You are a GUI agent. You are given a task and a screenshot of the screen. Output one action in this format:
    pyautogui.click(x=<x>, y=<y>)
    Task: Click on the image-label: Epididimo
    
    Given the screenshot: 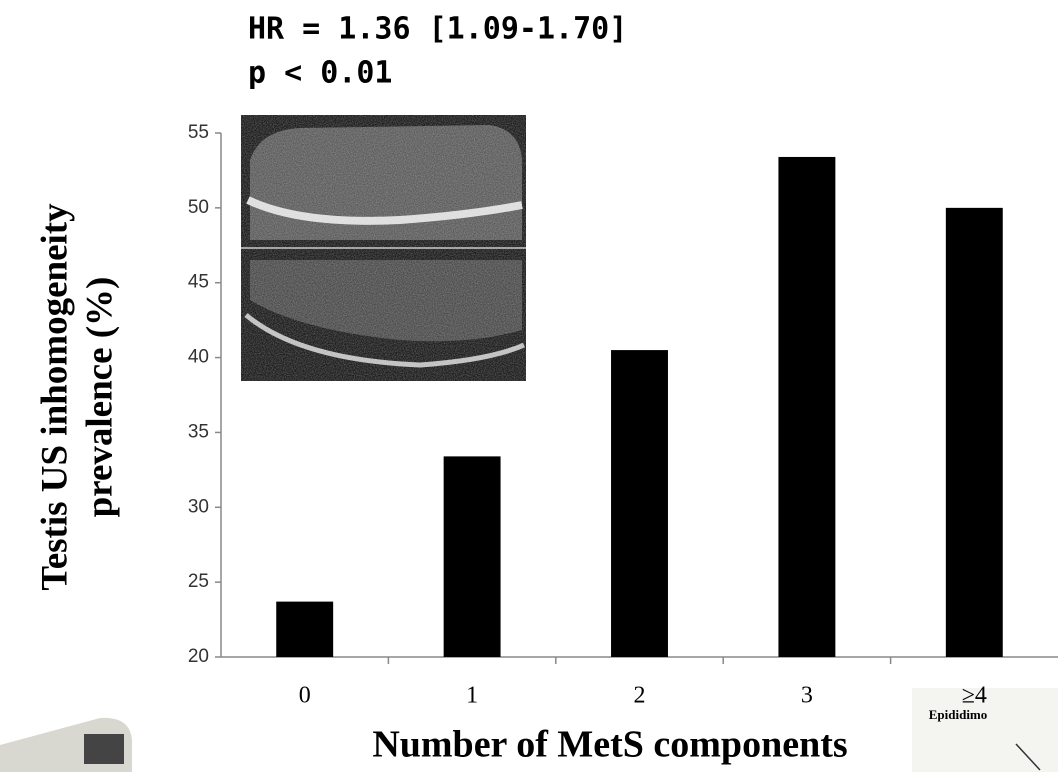 What is the action you would take?
    pyautogui.click(x=958, y=714)
    